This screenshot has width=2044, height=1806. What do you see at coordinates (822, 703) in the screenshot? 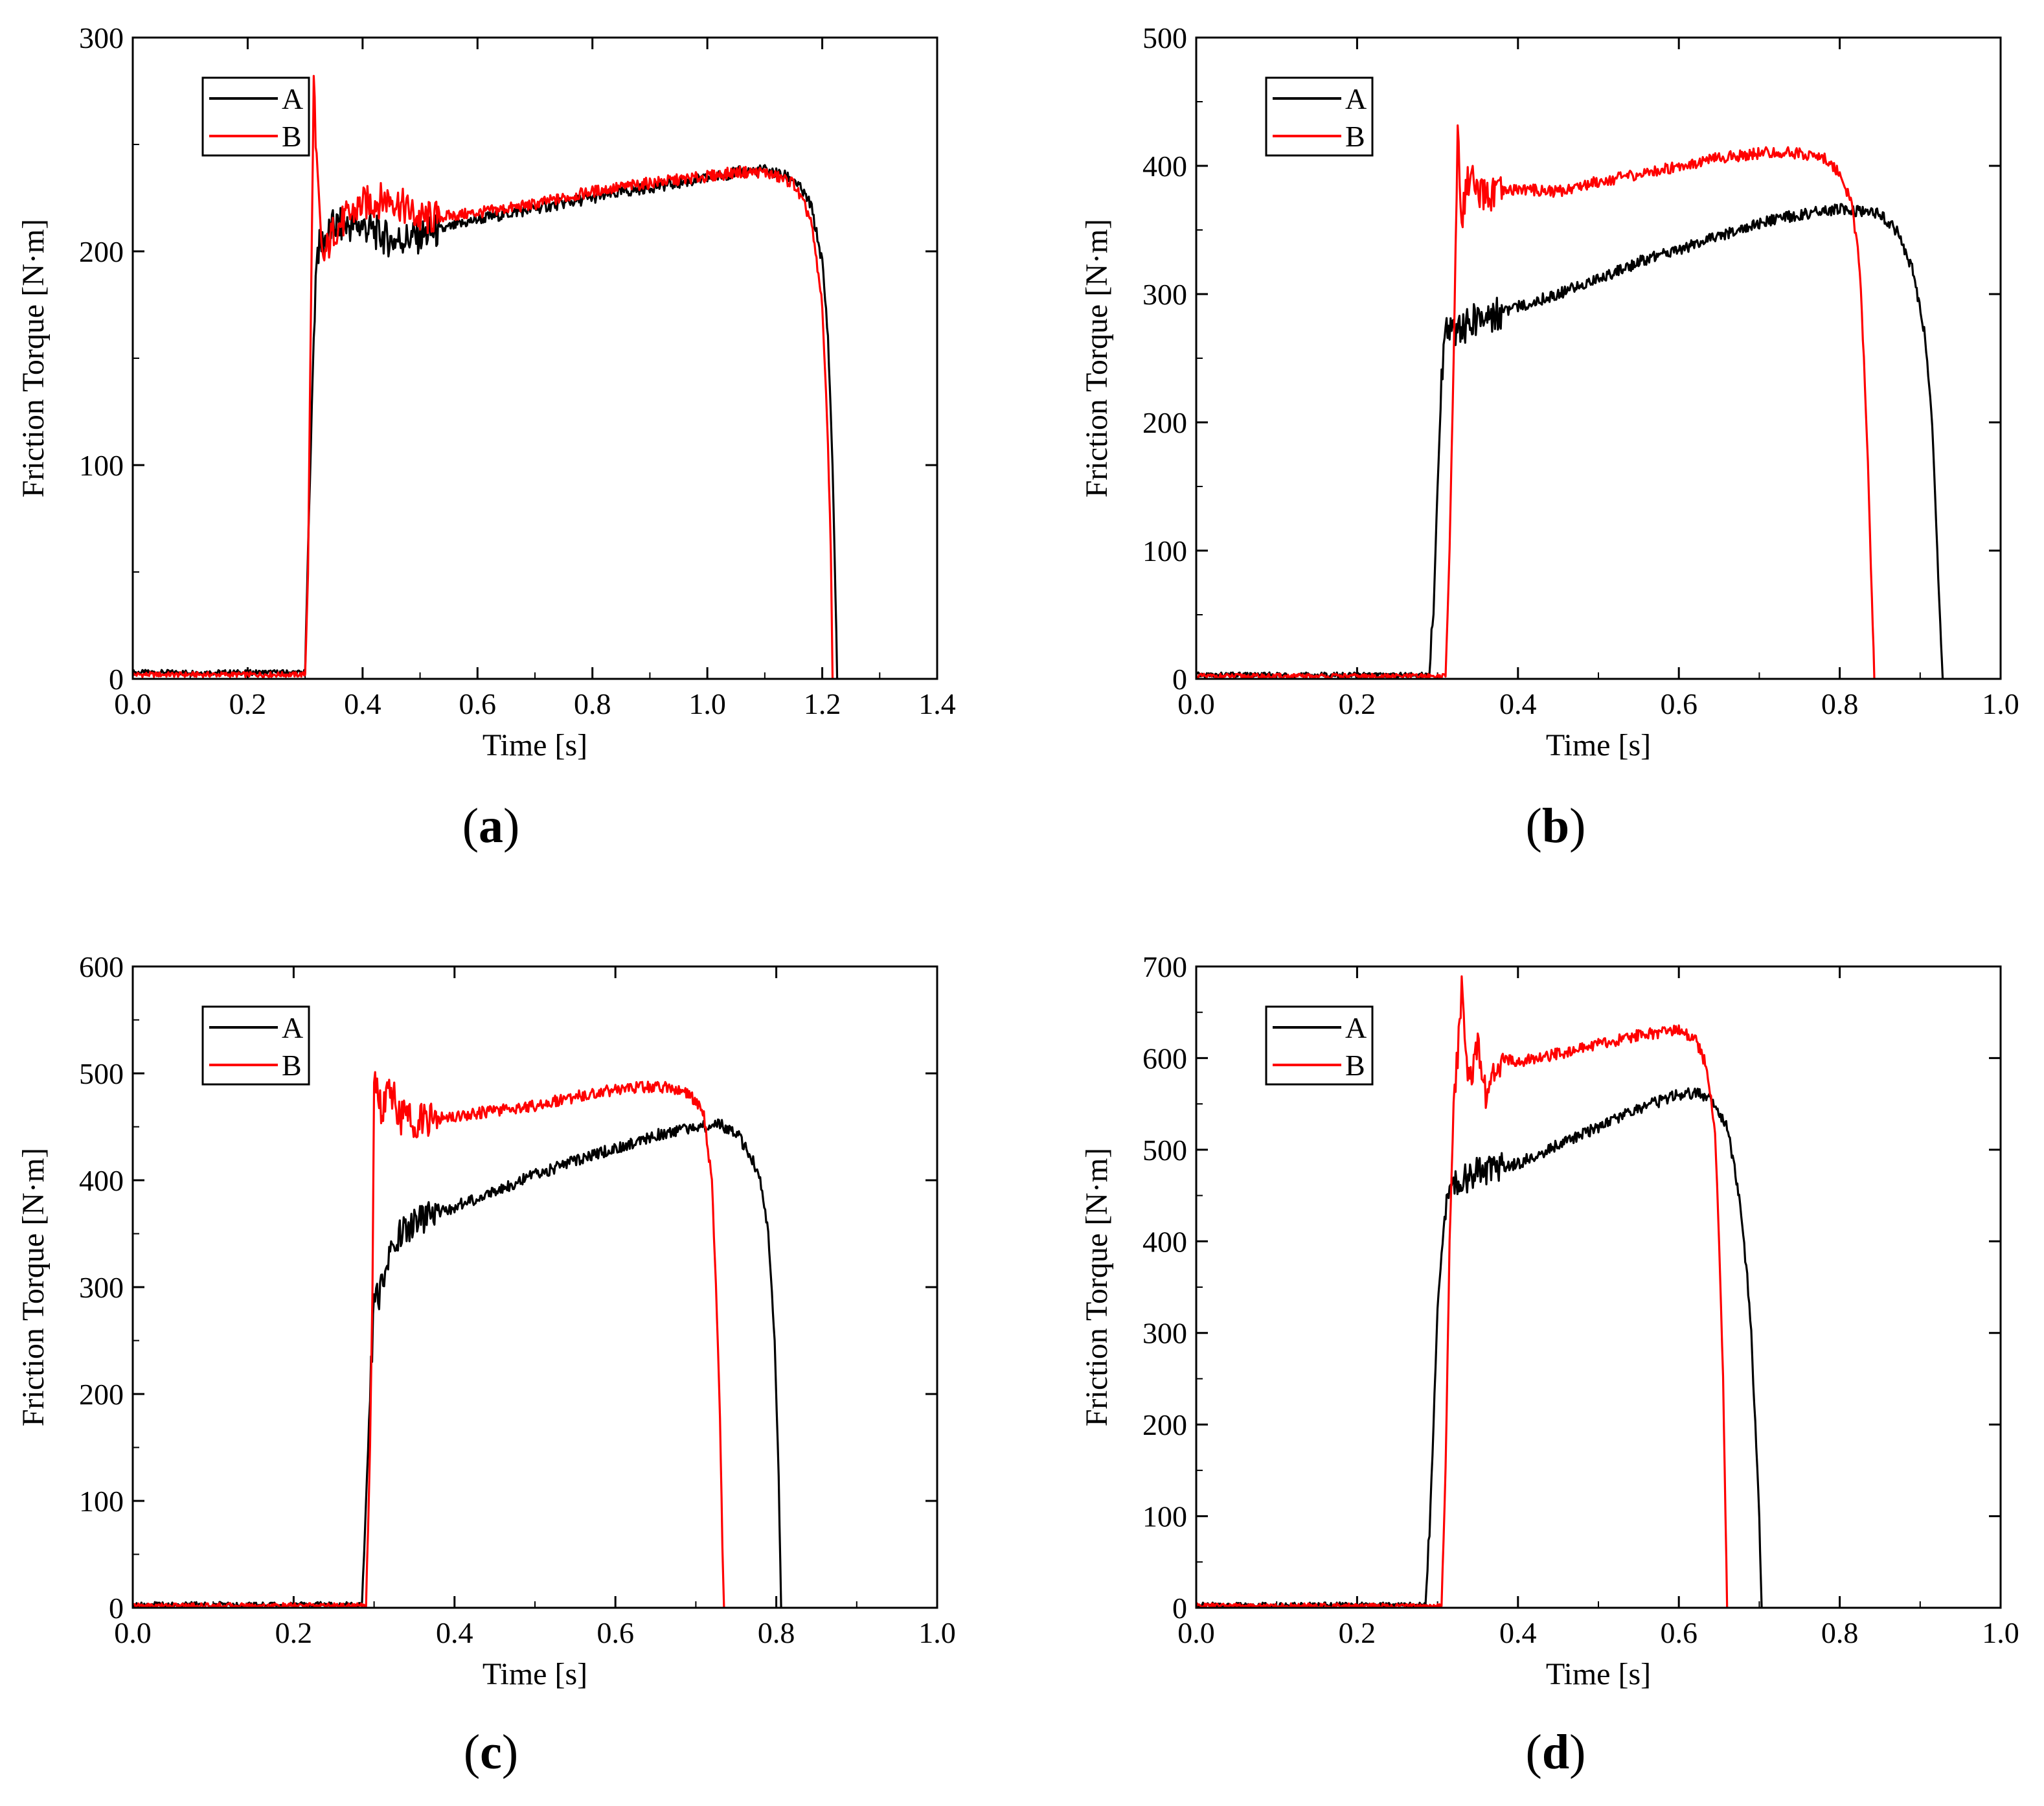
I see `x-tick-label: 1.2` at bounding box center [822, 703].